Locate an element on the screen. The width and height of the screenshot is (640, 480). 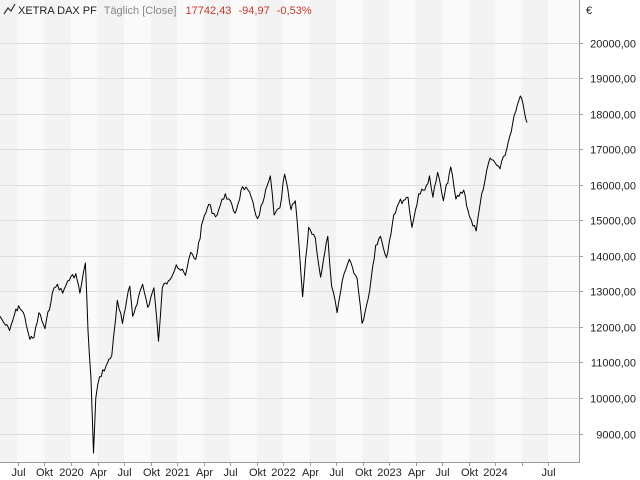
x-tick-label: 2021 is located at coordinates (177, 473).